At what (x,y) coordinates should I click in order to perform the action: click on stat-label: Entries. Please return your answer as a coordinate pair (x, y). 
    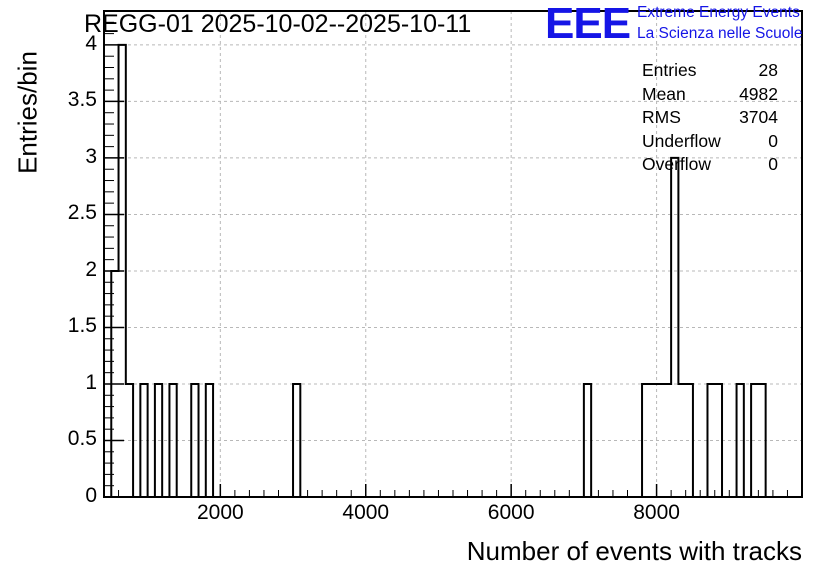
    Looking at the image, I should click on (669, 70).